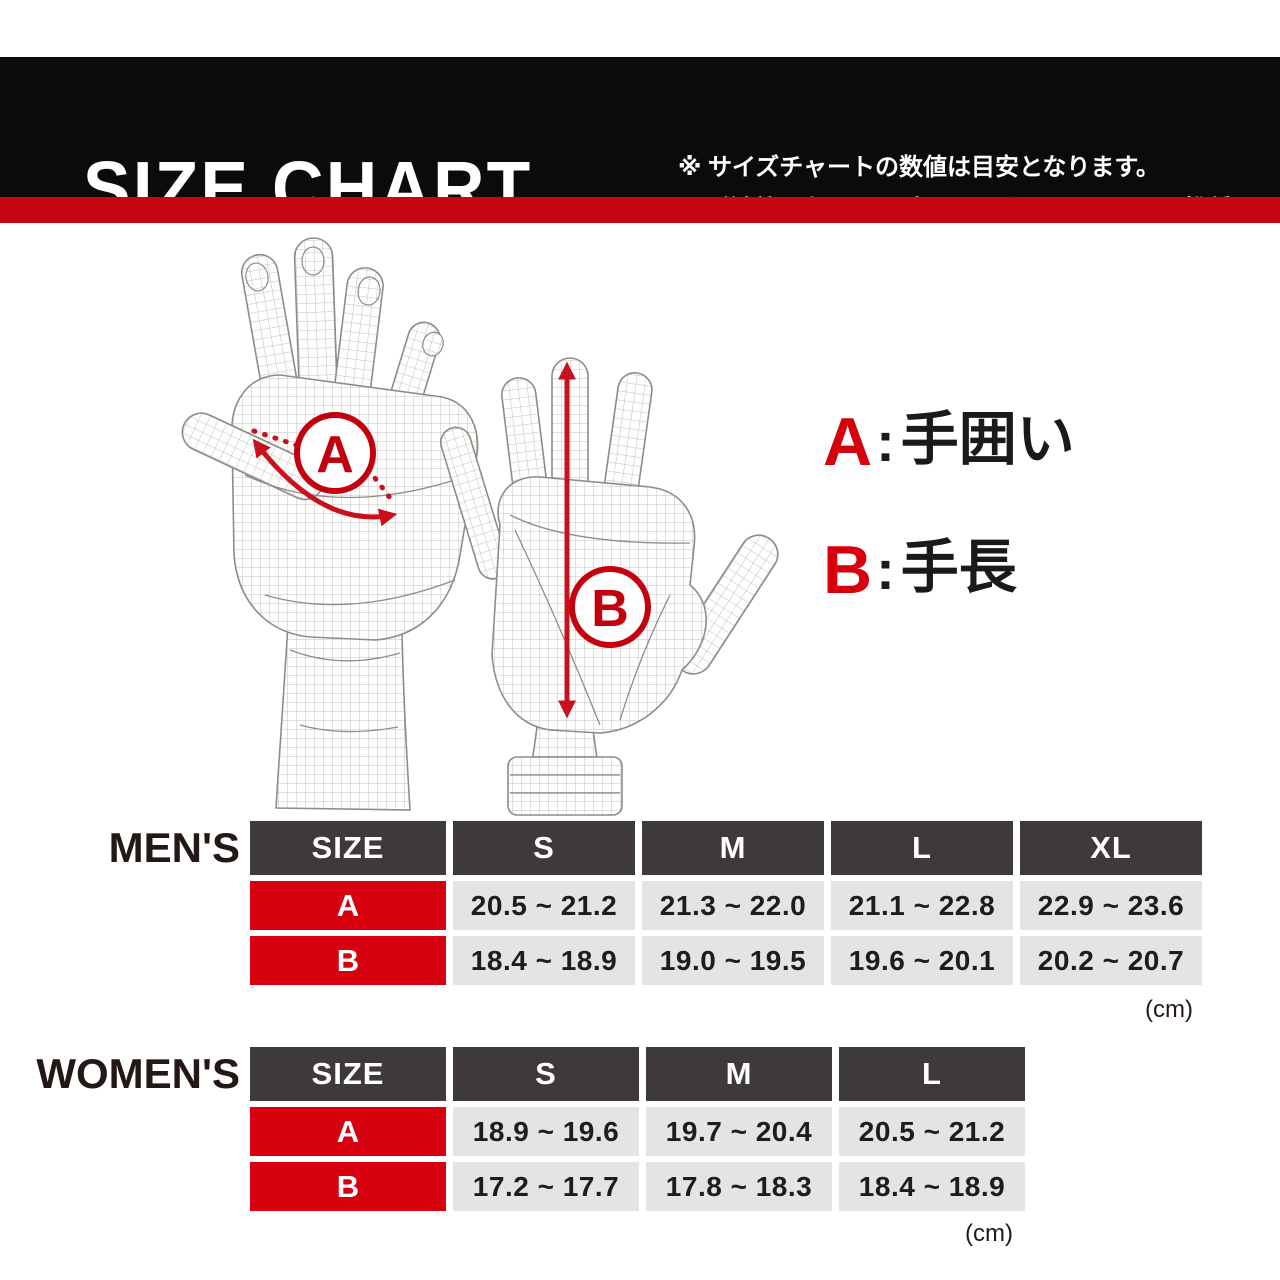 The image size is (1280, 1280). I want to click on measure-a-marker, so click(335, 453).